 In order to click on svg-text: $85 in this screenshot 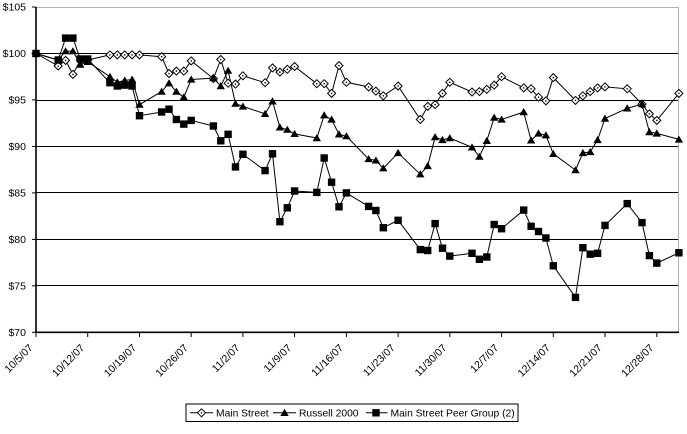, I will do `click(17, 193)`.